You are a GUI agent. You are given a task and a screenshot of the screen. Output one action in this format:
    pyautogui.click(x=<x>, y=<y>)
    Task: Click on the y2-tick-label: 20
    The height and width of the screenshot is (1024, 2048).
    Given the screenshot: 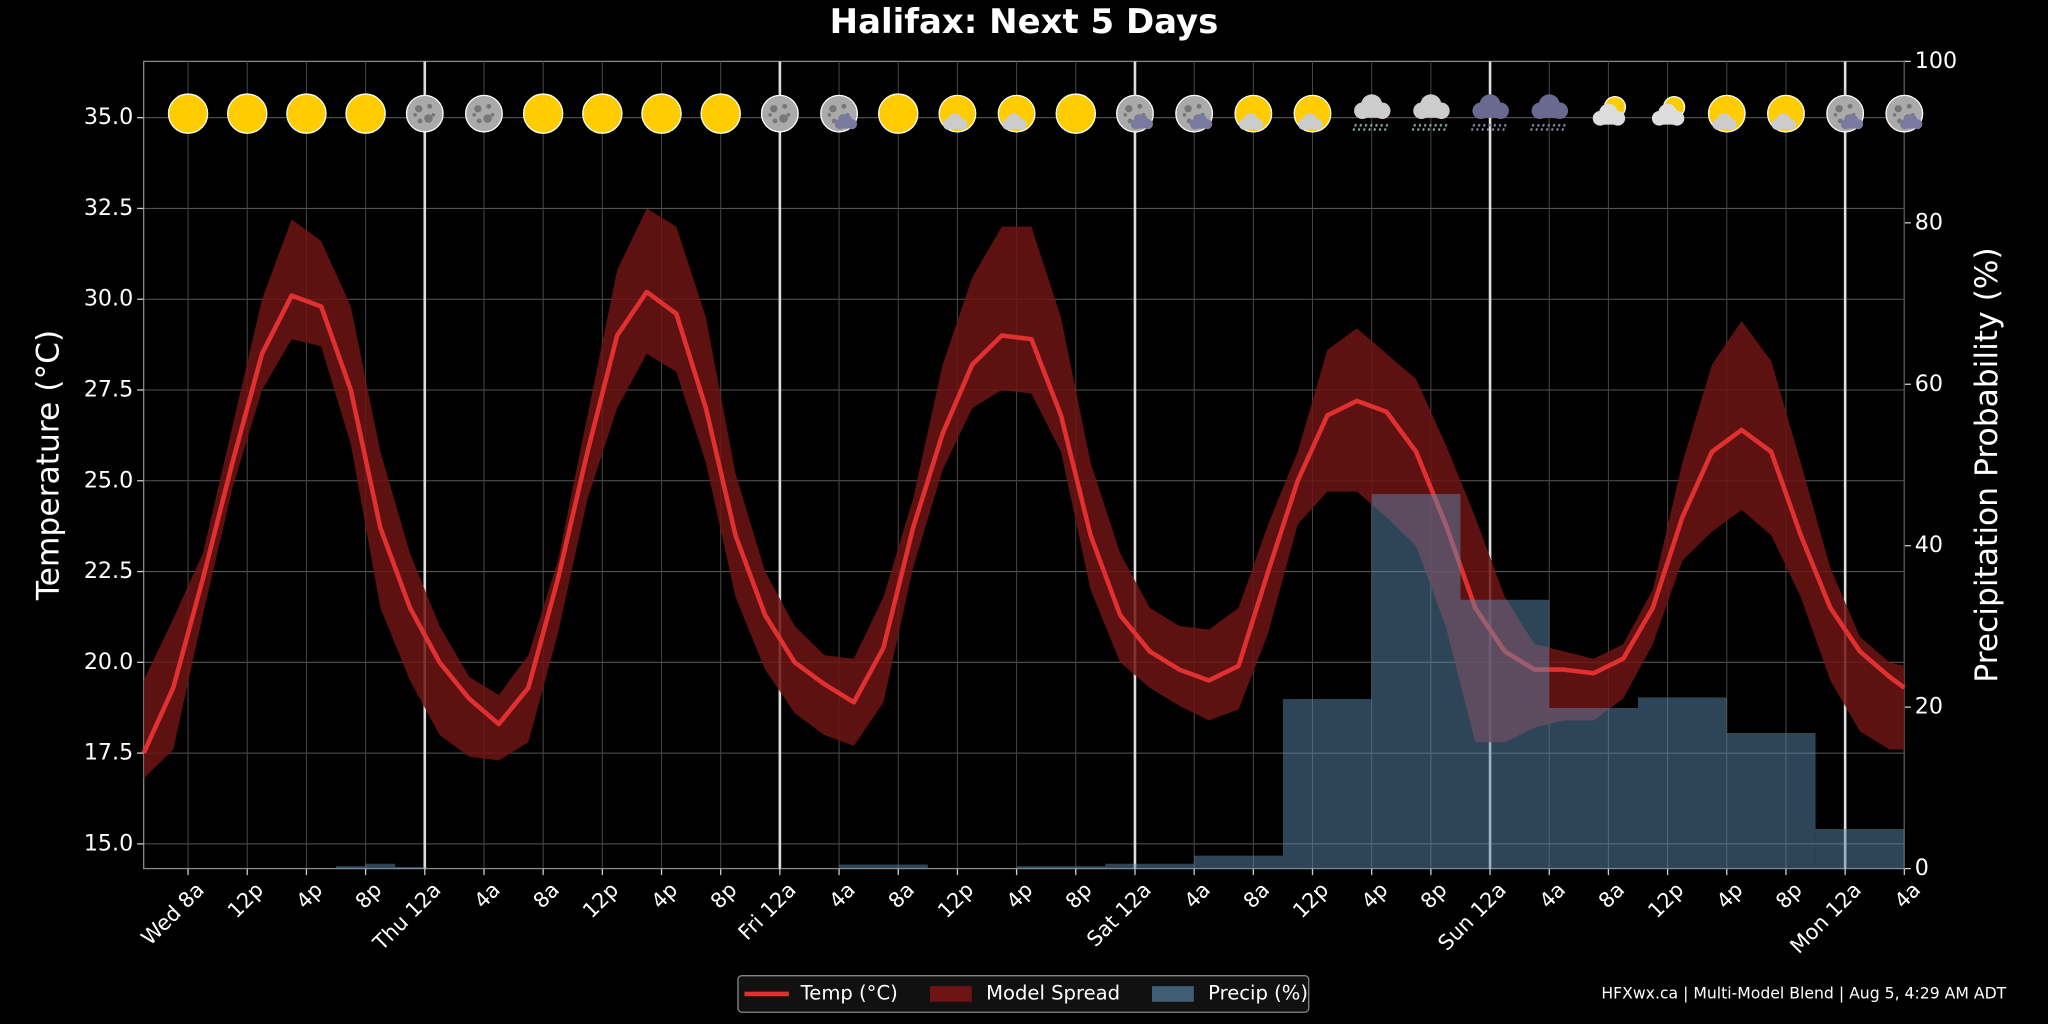 What is the action you would take?
    pyautogui.click(x=1929, y=707)
    